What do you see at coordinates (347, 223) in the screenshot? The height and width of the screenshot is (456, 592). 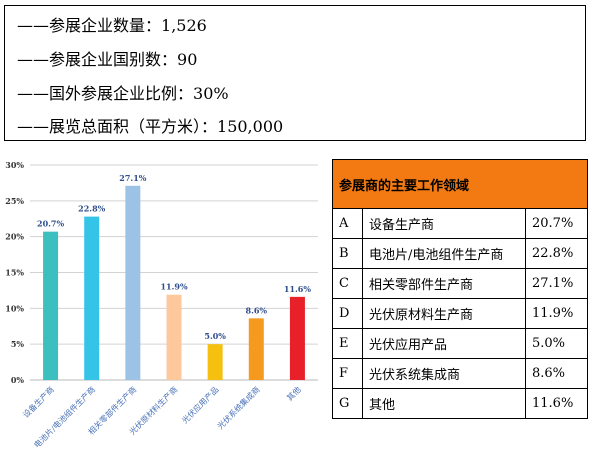 I see `row-code: A` at bounding box center [347, 223].